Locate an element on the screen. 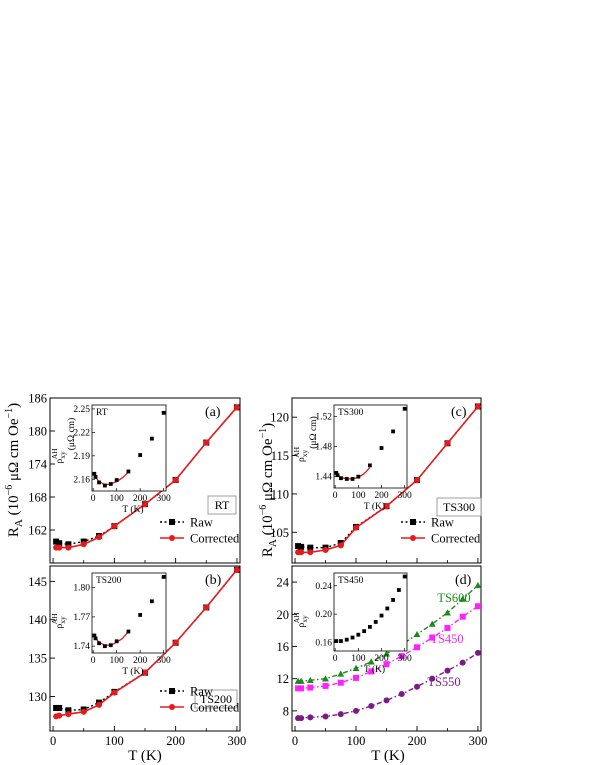 This screenshot has width=598, height=765. legend-label-raw: Raw is located at coordinates (201, 523).